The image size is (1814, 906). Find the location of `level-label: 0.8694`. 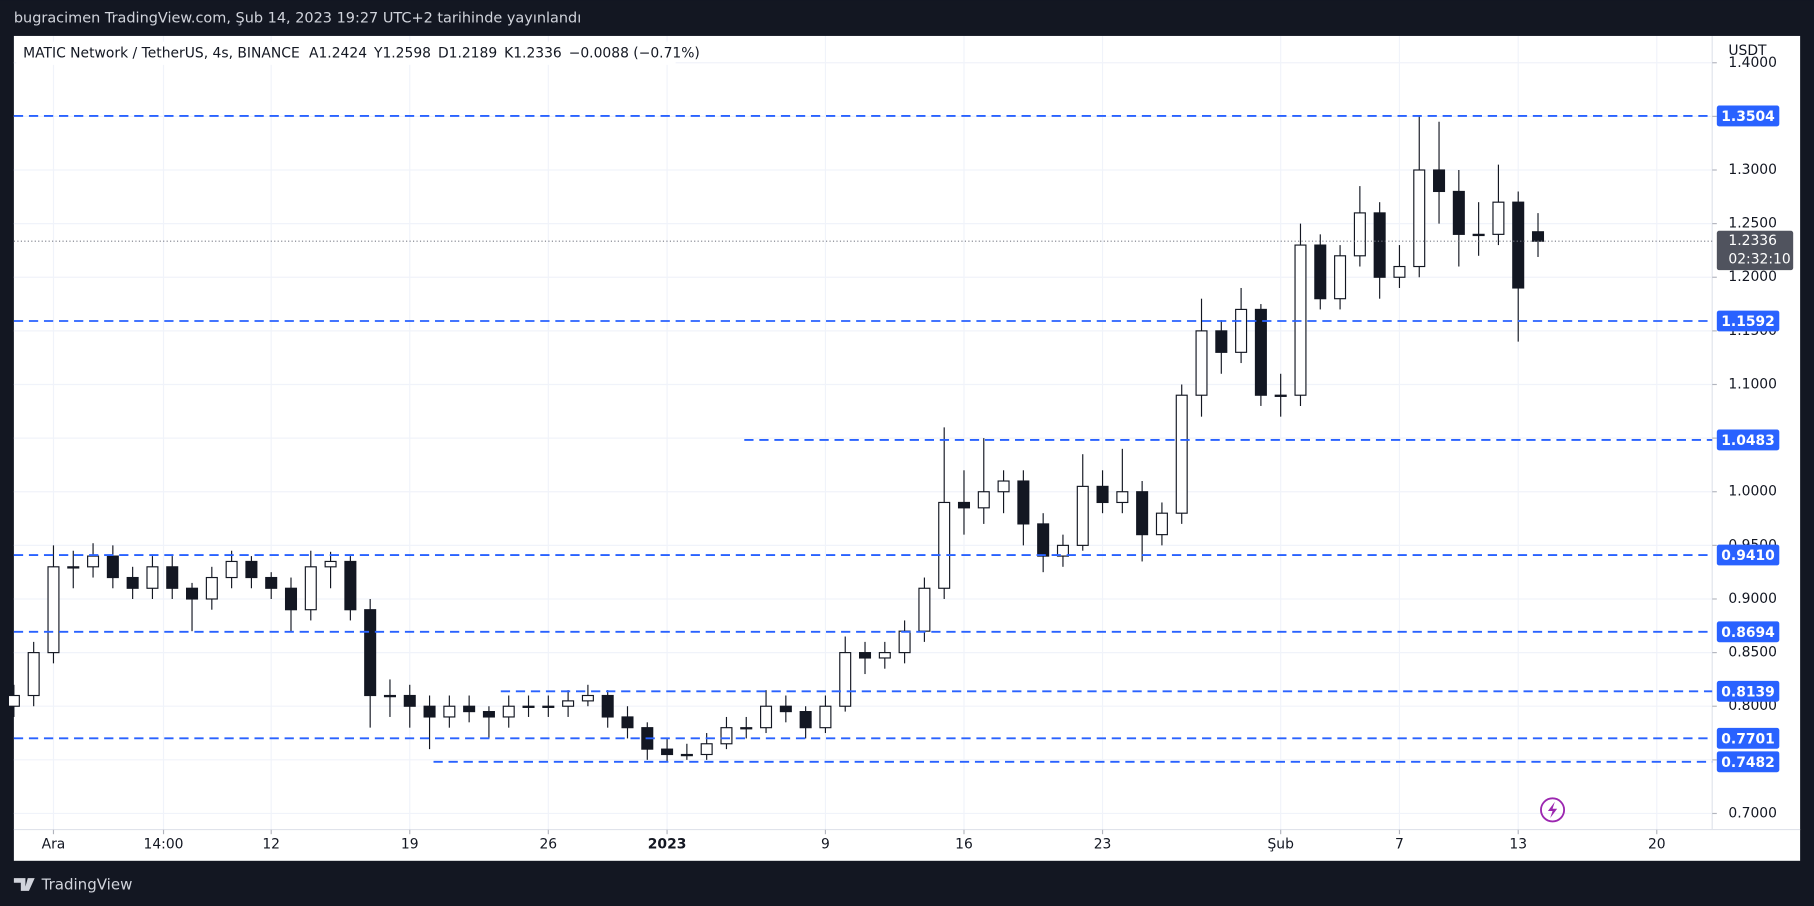

level-label: 0.8694 is located at coordinates (1748, 633).